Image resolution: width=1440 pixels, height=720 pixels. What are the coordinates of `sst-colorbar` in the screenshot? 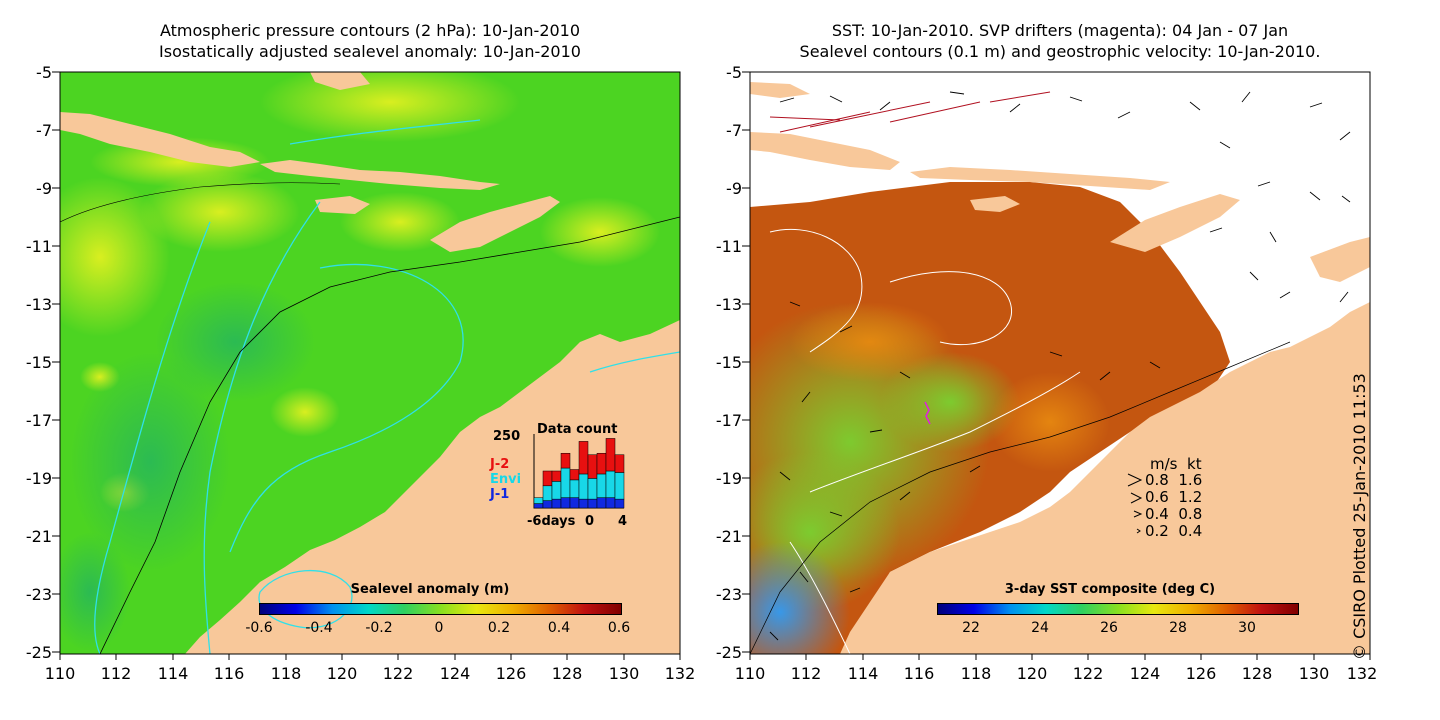 It's located at (1118, 609).